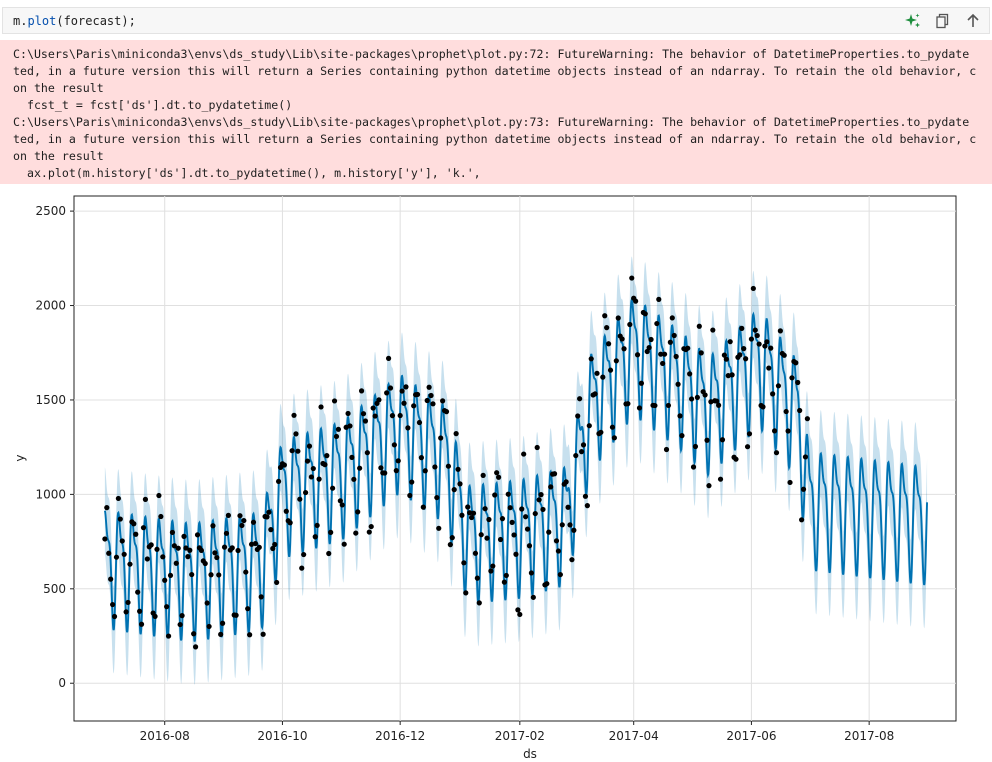  What do you see at coordinates (913, 21) in the screenshot?
I see `sparkle-icon` at bounding box center [913, 21].